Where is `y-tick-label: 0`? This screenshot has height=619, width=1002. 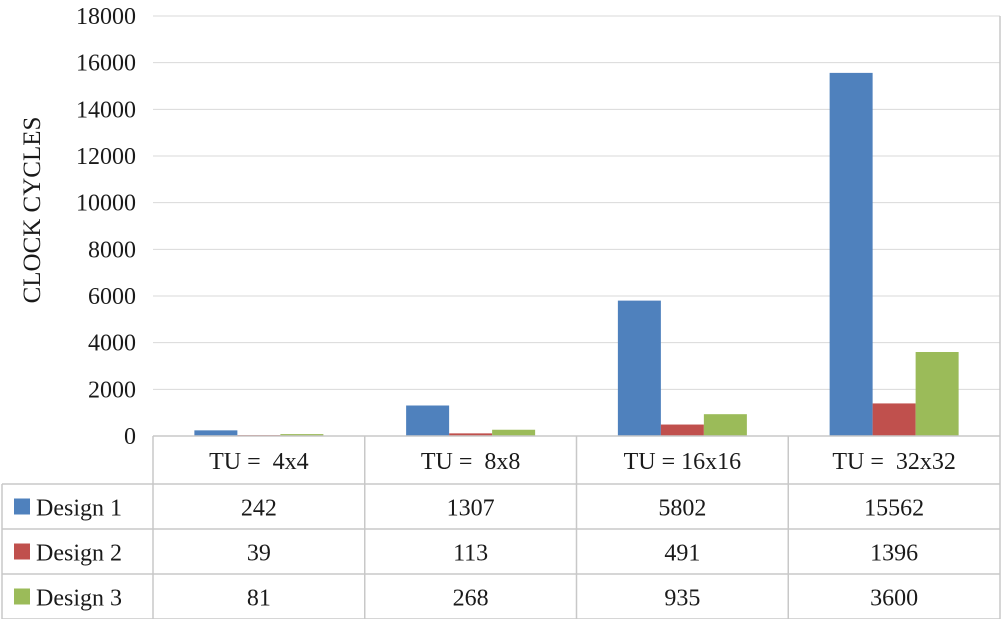 y-tick-label: 0 is located at coordinates (130, 437).